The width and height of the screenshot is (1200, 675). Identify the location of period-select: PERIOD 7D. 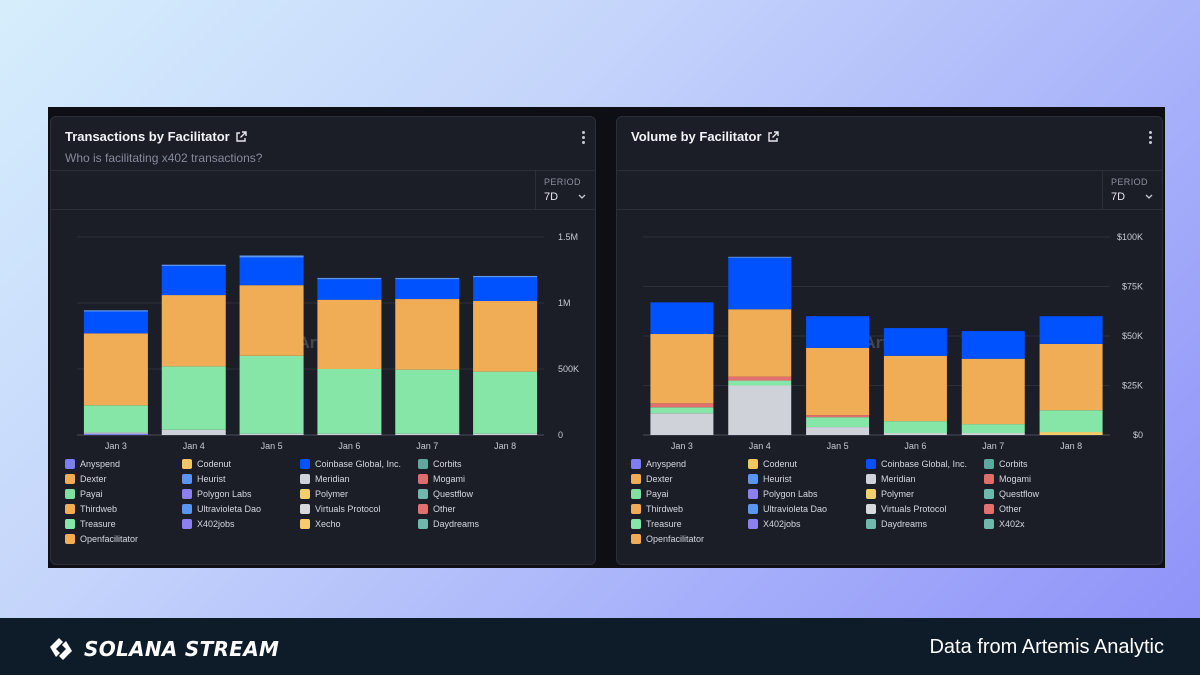
(565, 190).